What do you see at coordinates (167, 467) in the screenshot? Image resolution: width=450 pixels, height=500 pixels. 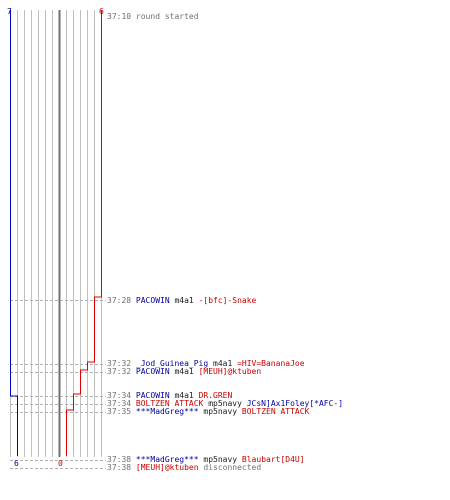 I see `player-name: [MEUH]@ktuben` at bounding box center [167, 467].